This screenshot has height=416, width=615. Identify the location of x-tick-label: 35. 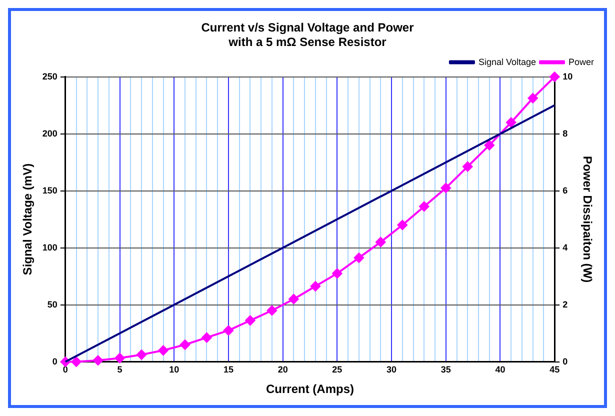
(445, 369).